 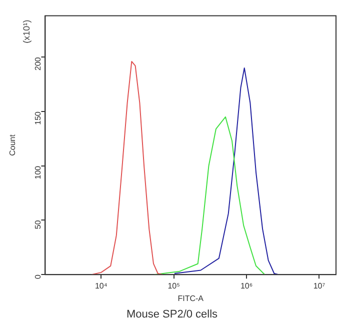 What do you see at coordinates (174, 286) in the screenshot?
I see `x-tick-label: 10⁵` at bounding box center [174, 286].